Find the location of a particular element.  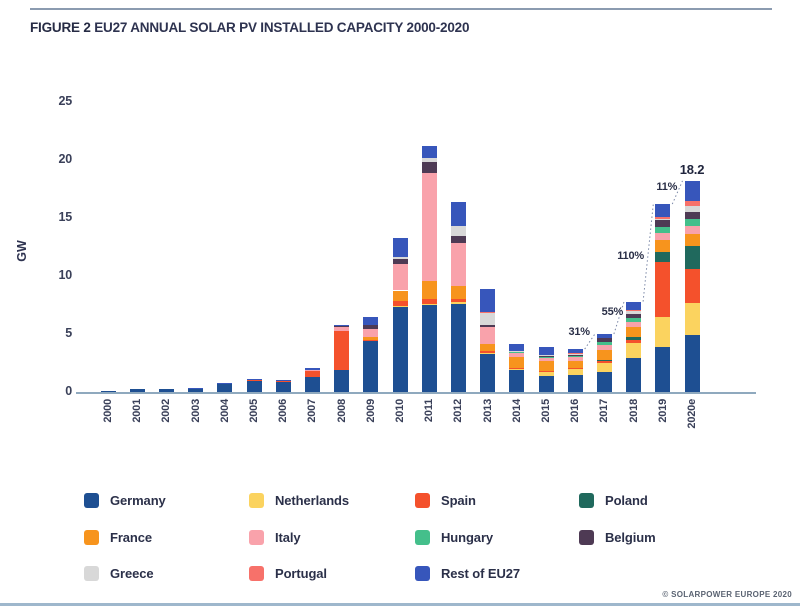

bar-segment-italy-2014 is located at coordinates (517, 355).